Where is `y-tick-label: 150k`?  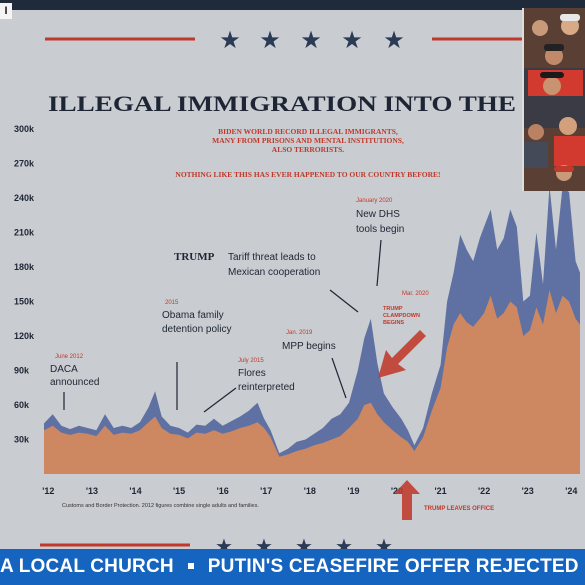 y-tick-label: 150k is located at coordinates (24, 302).